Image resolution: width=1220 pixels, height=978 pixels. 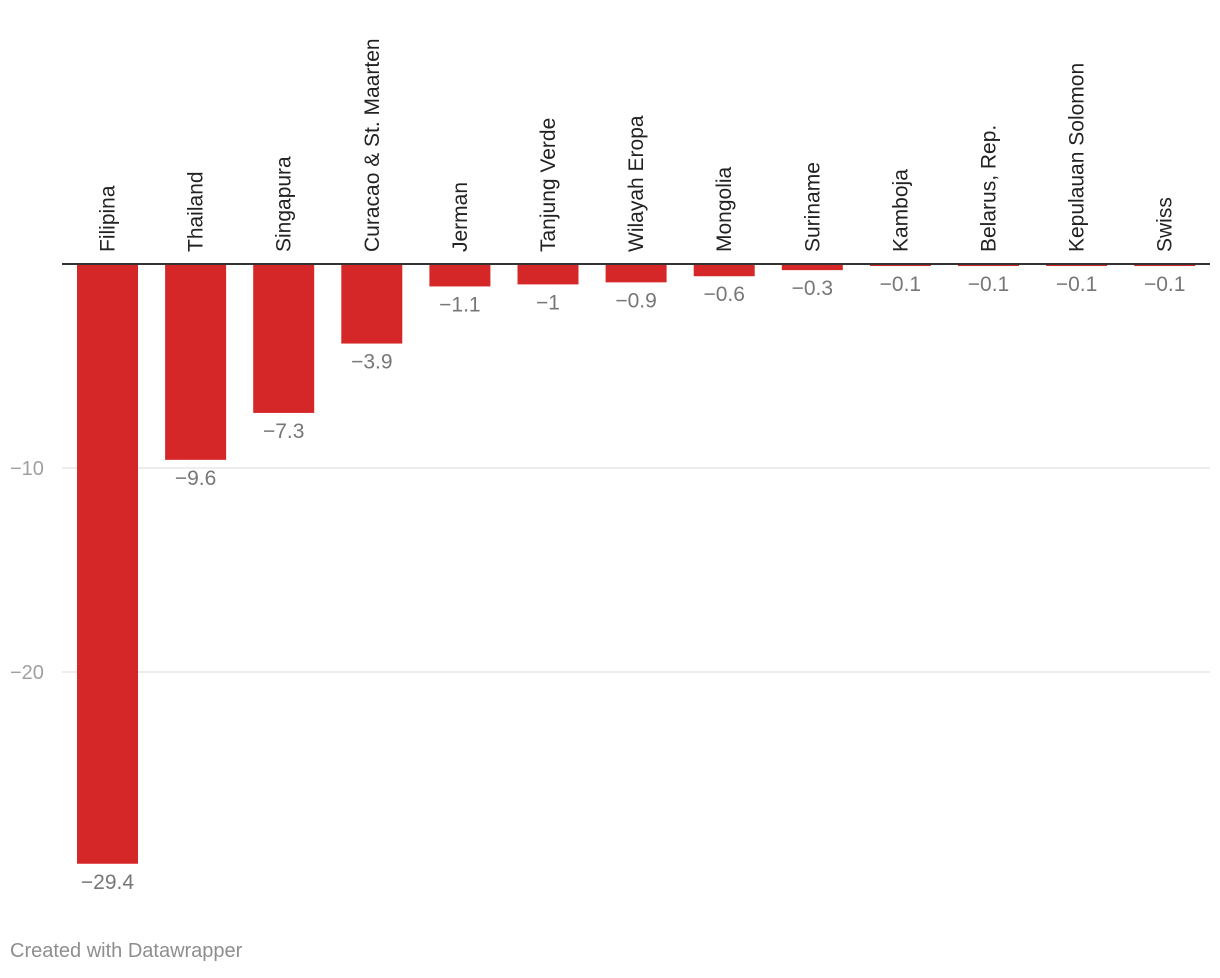 I want to click on value-label: −0.3, so click(x=812, y=288).